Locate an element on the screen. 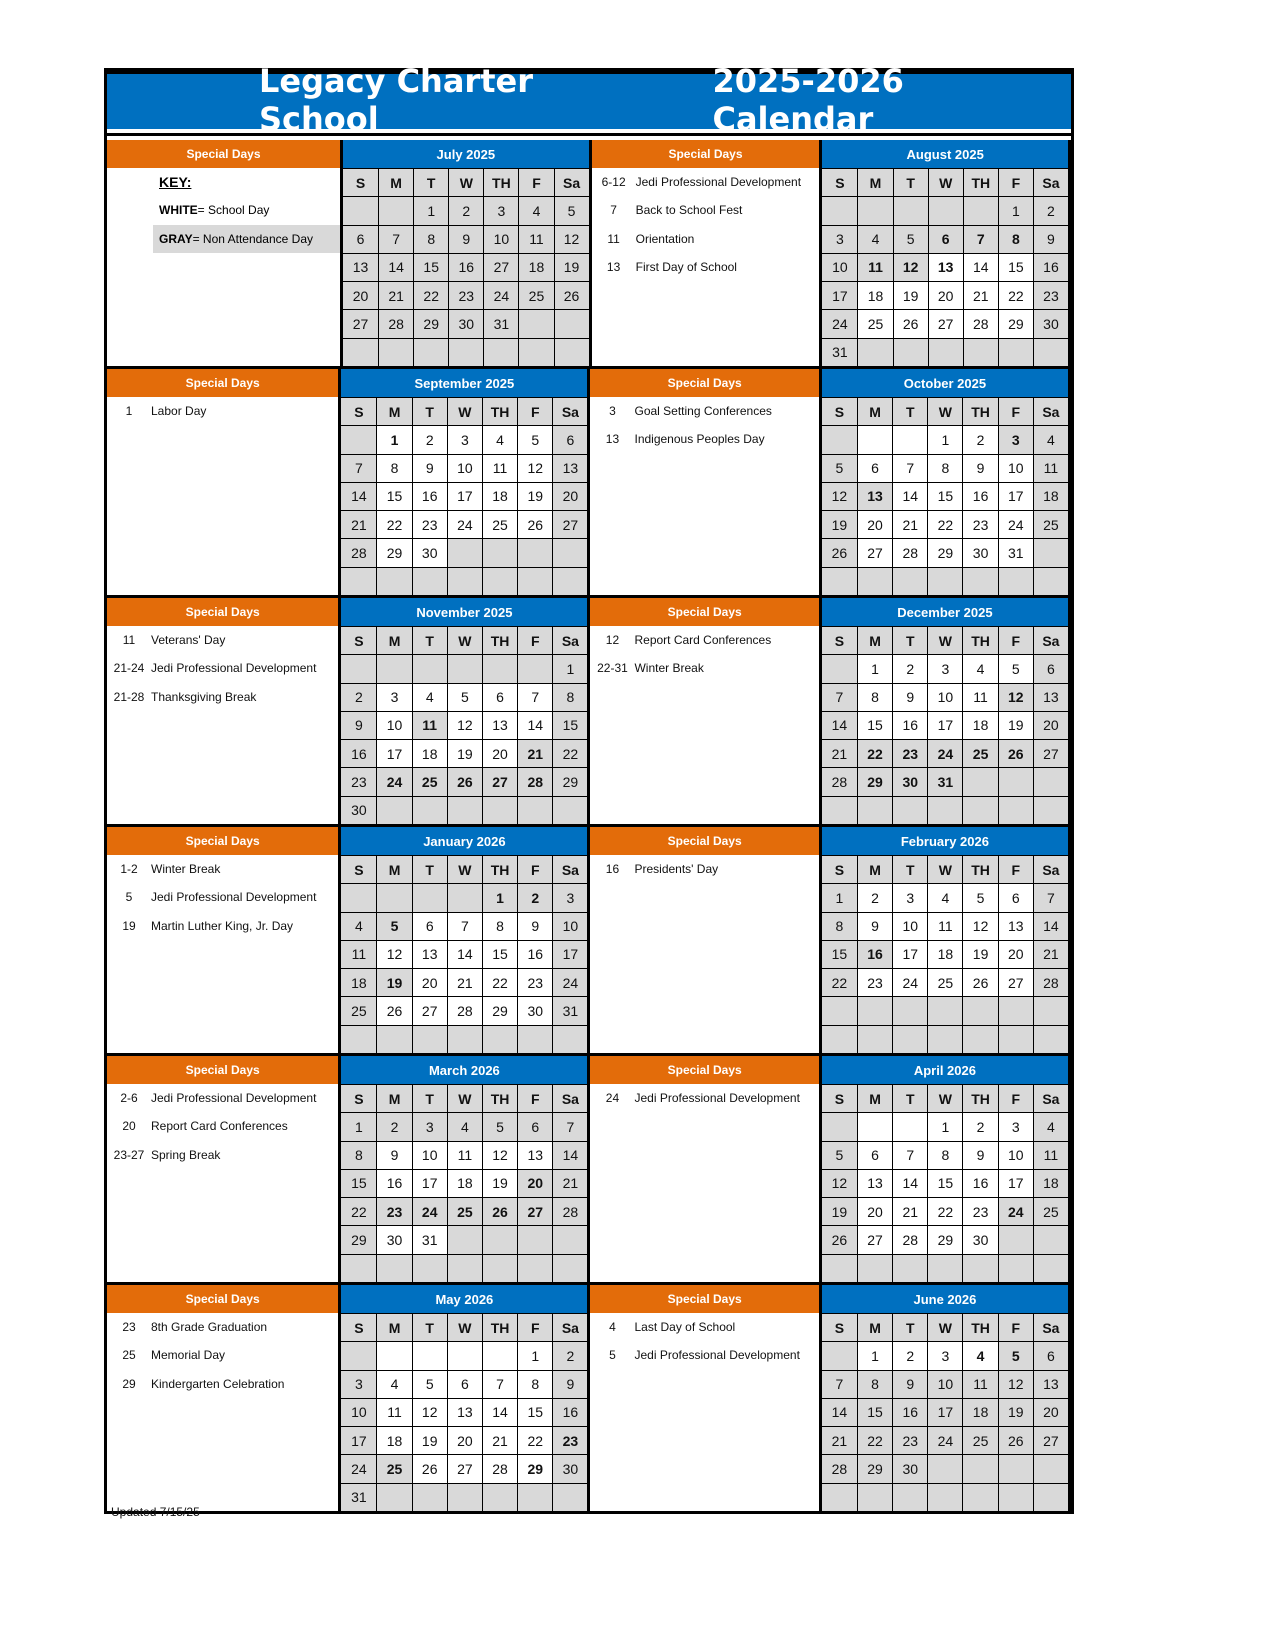  day-cell: 2 is located at coordinates (570, 1355).